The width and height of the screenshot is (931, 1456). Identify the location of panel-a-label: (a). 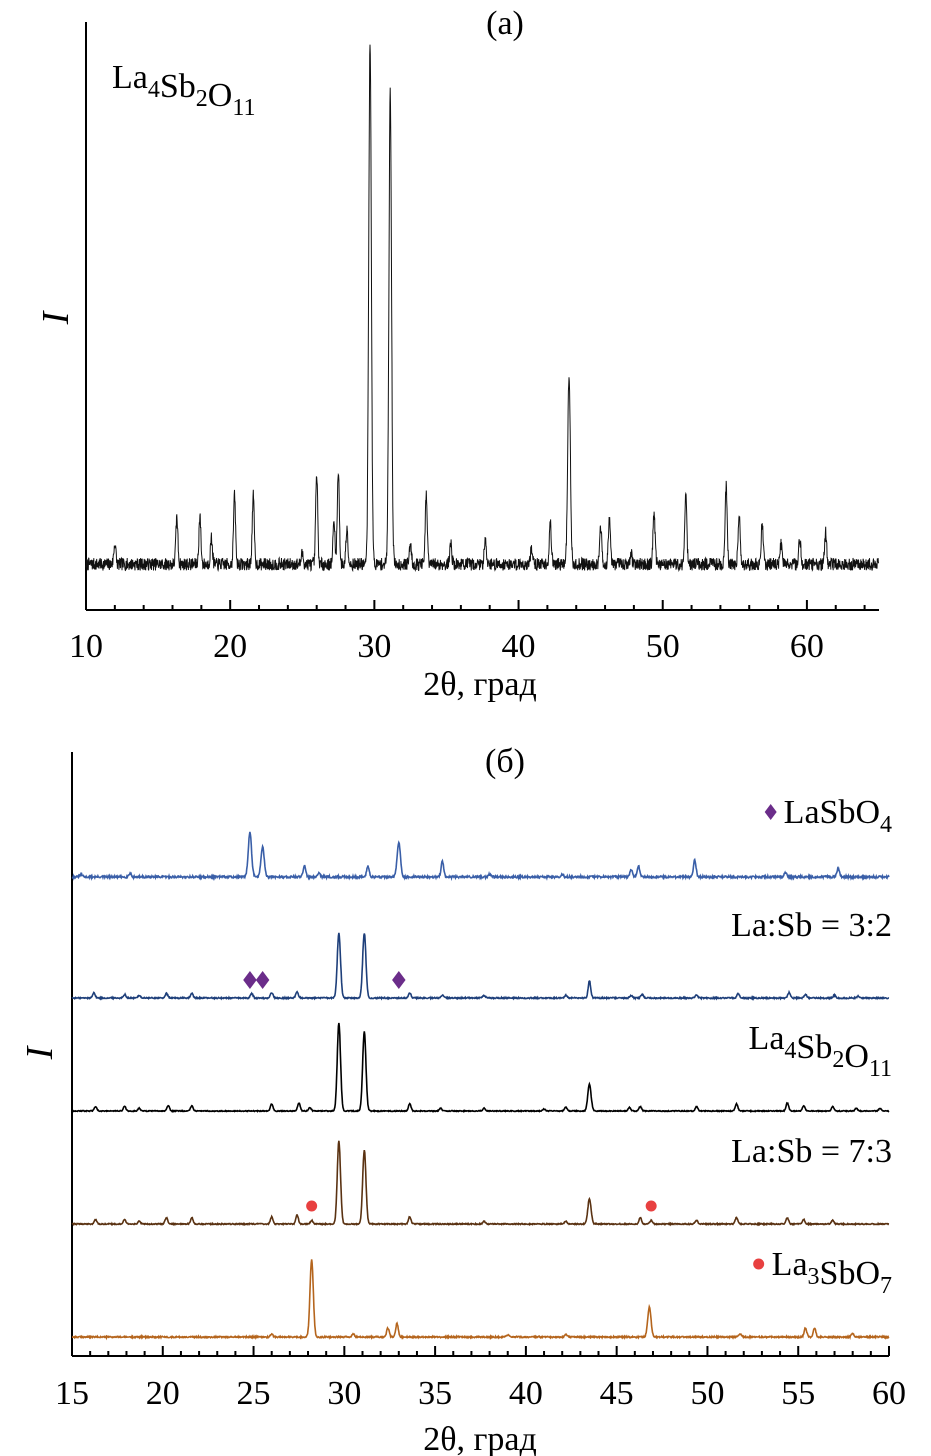
(505, 23).